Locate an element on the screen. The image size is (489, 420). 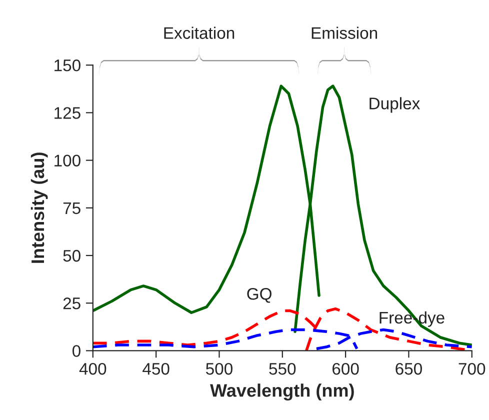
x-tick-label: 700 is located at coordinates (472, 368).